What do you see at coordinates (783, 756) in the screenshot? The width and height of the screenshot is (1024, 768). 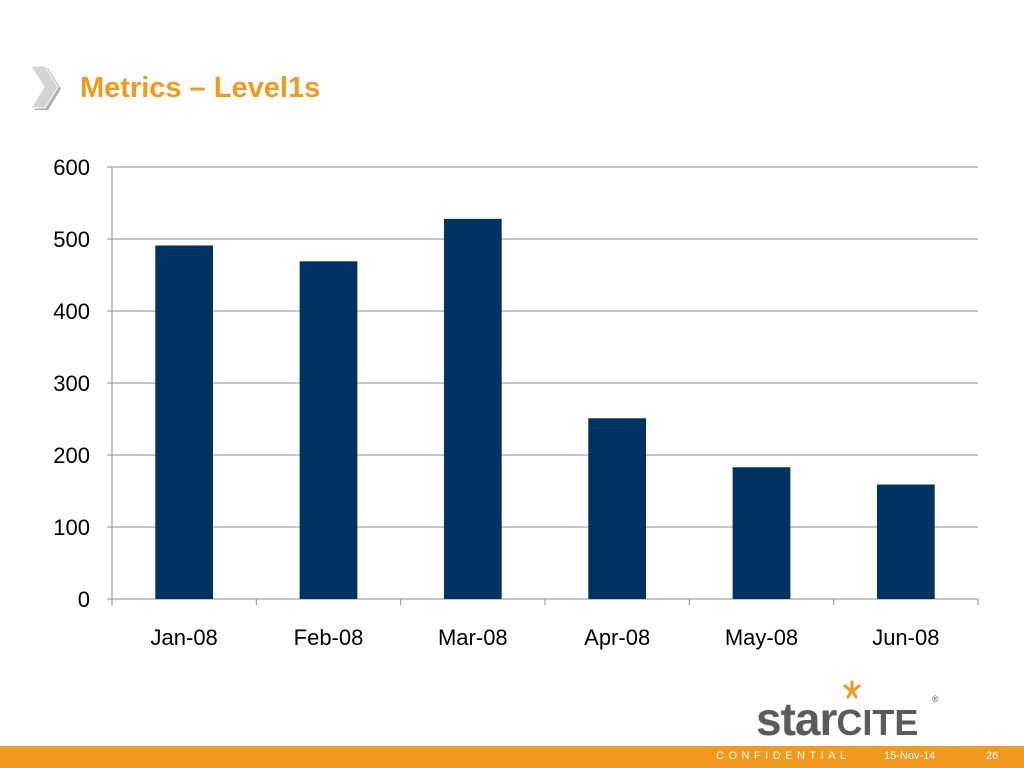 I see `footer-confidential: CONFIDENTIAL` at bounding box center [783, 756].